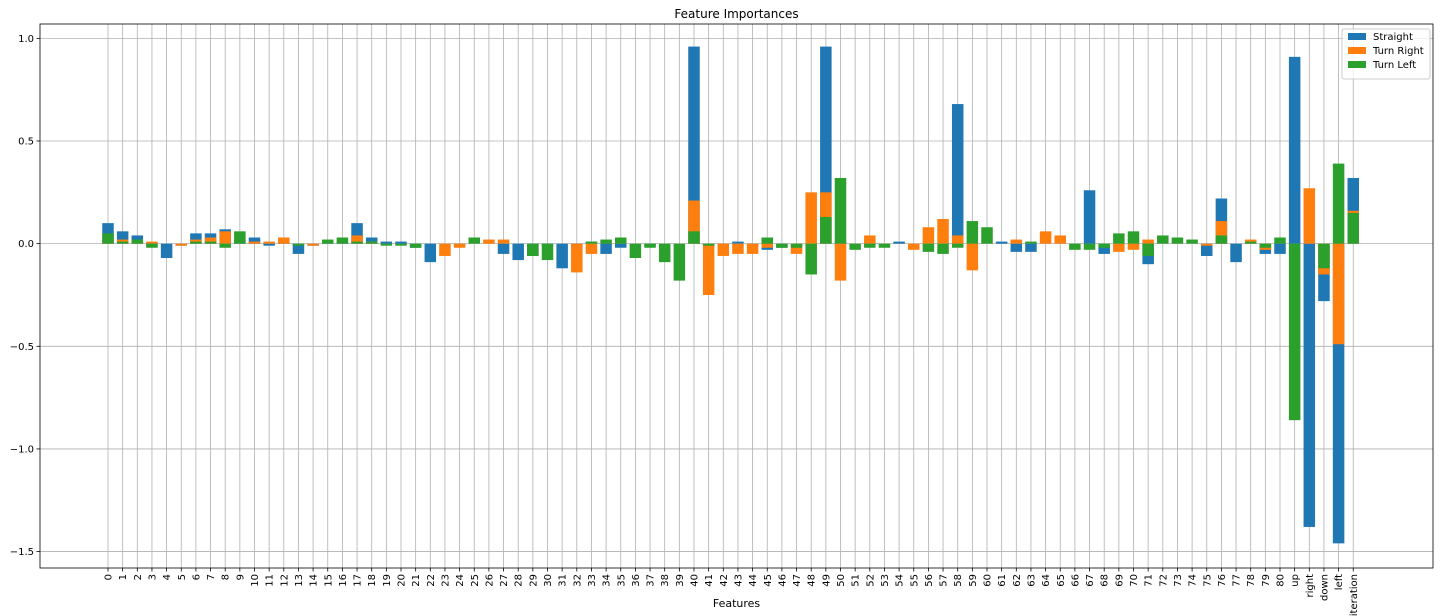 This screenshot has width=1440, height=616. I want to click on x-tick-label: 15, so click(328, 580).